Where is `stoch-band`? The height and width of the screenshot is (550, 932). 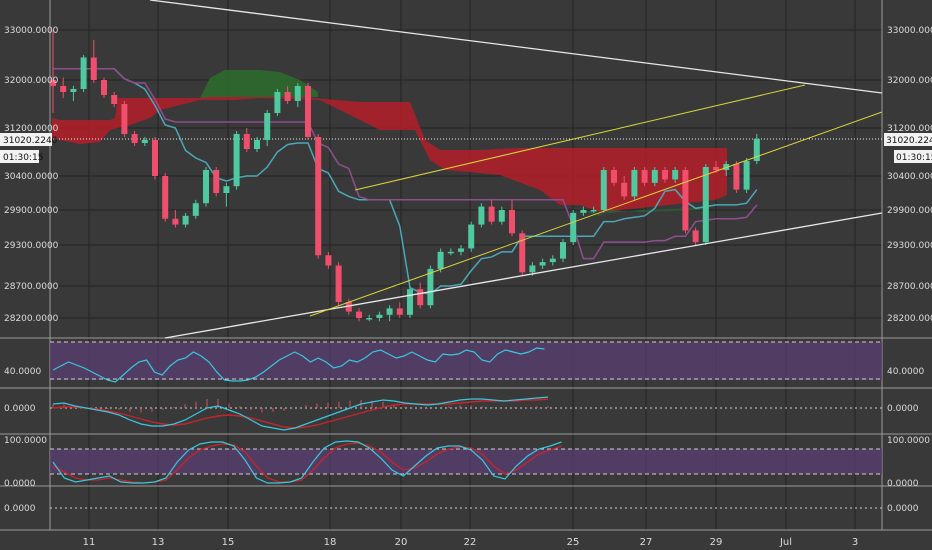
stoch-band is located at coordinates (466, 461).